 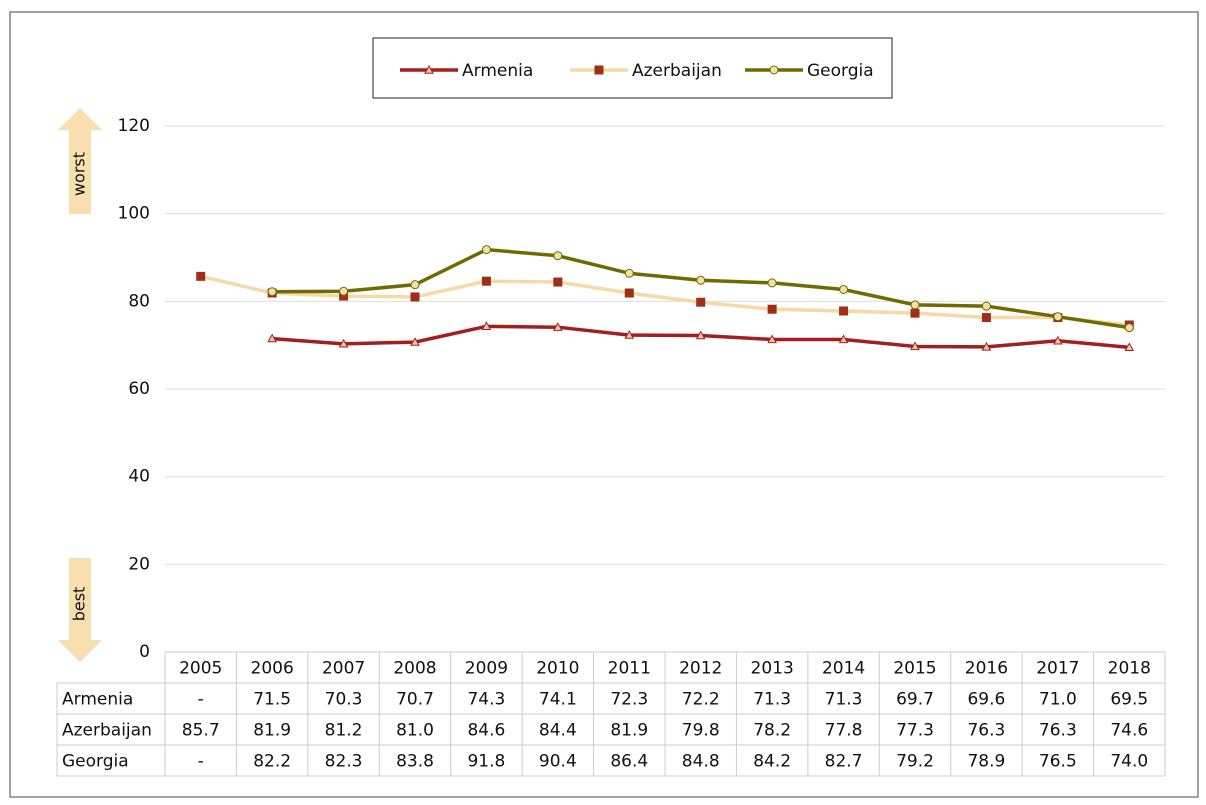 What do you see at coordinates (915, 731) in the screenshot?
I see `table-cell: 77.3` at bounding box center [915, 731].